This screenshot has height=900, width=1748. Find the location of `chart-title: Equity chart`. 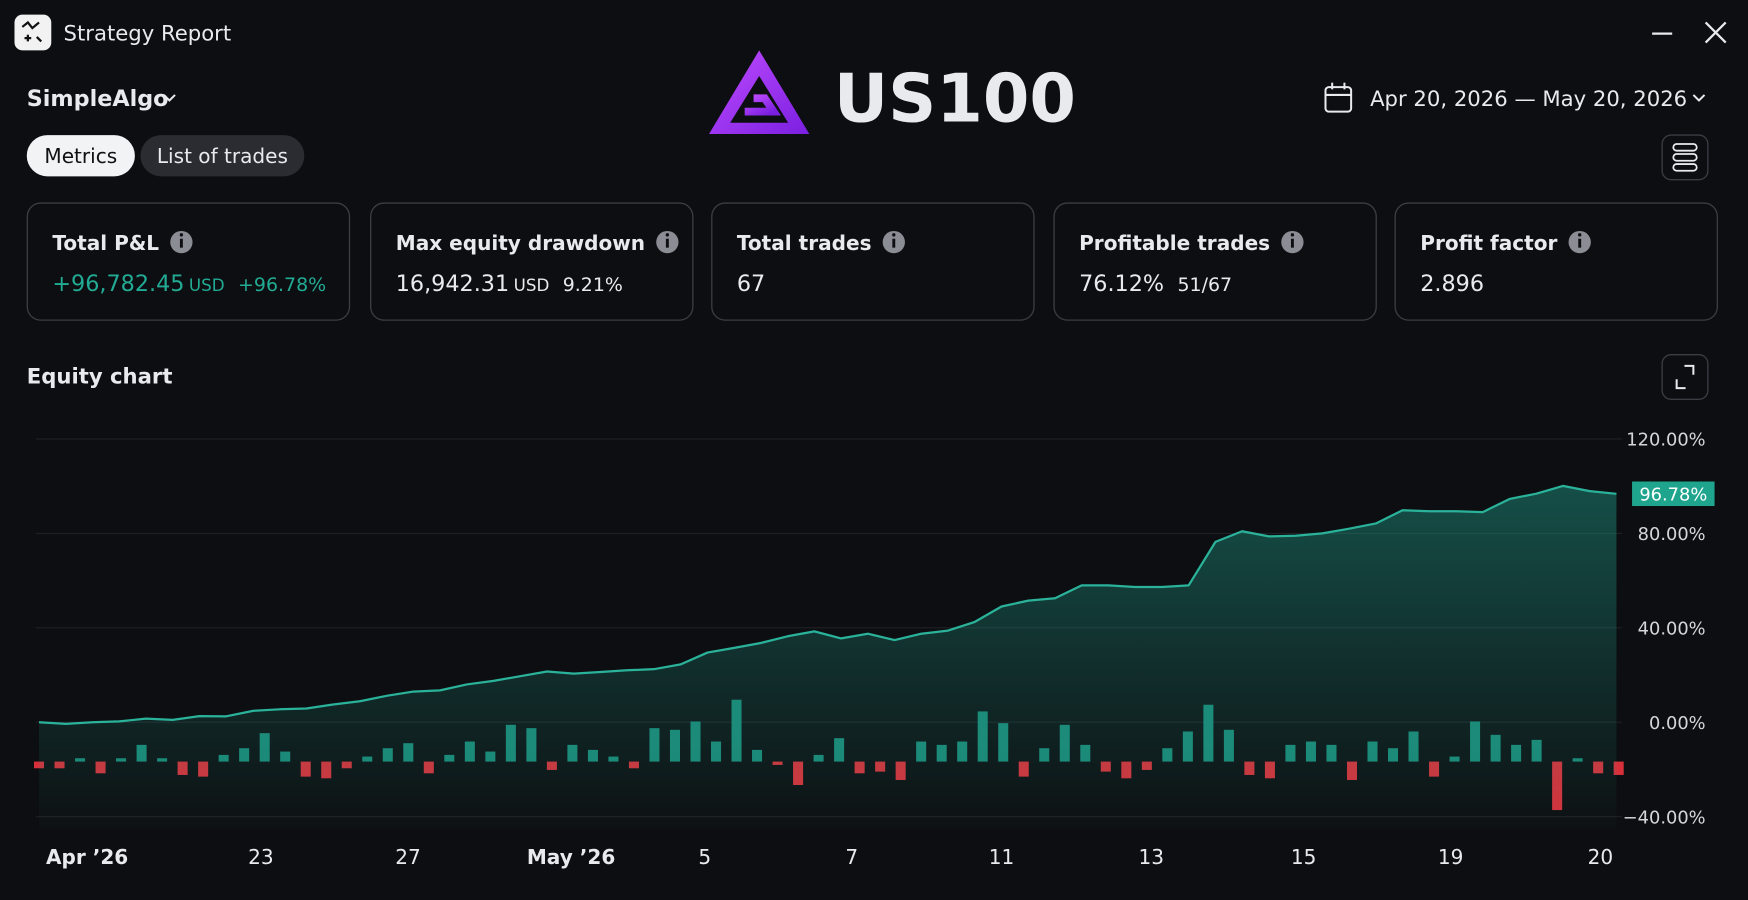

chart-title: Equity chart is located at coordinates (100, 376).